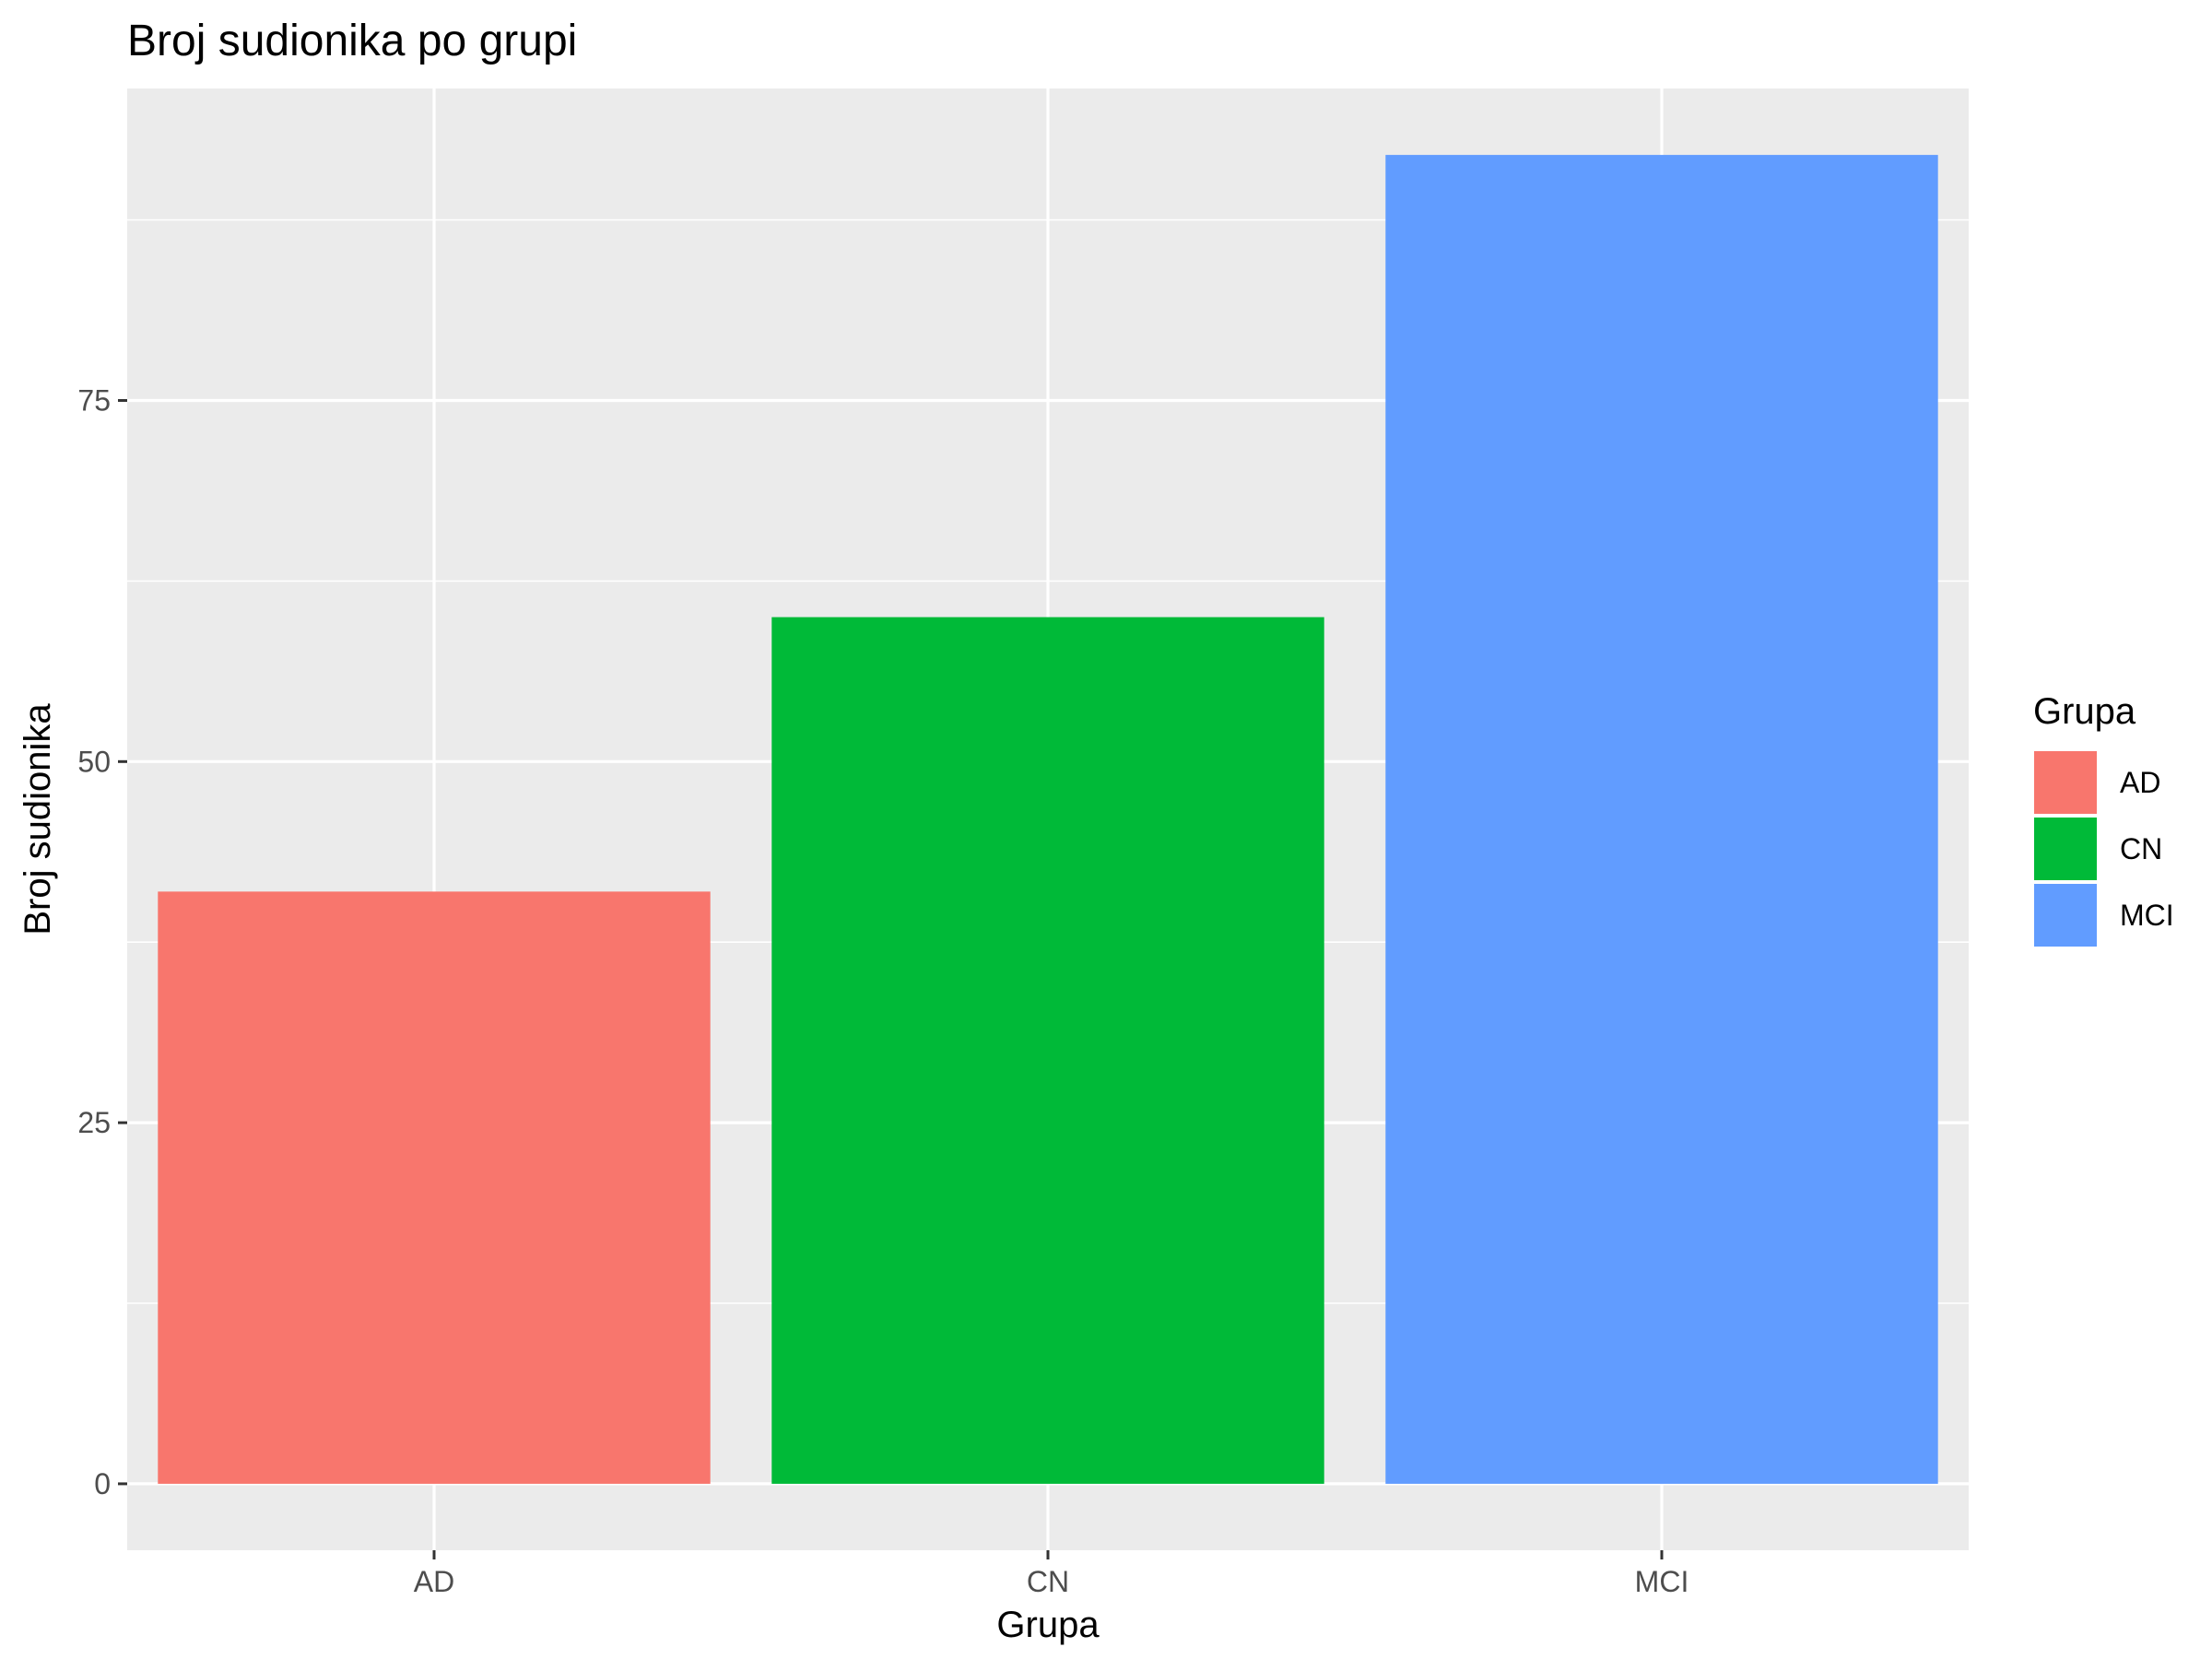 The height and width of the screenshot is (1659, 2212). Describe the element at coordinates (94, 401) in the screenshot. I see `y-tick-label: 75` at that location.